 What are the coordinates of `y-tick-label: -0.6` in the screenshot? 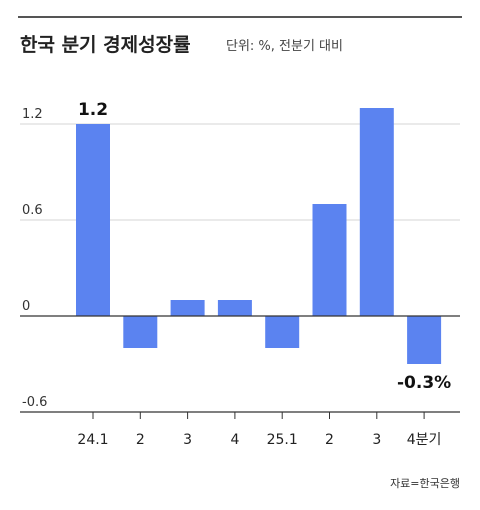 It's located at (34, 402).